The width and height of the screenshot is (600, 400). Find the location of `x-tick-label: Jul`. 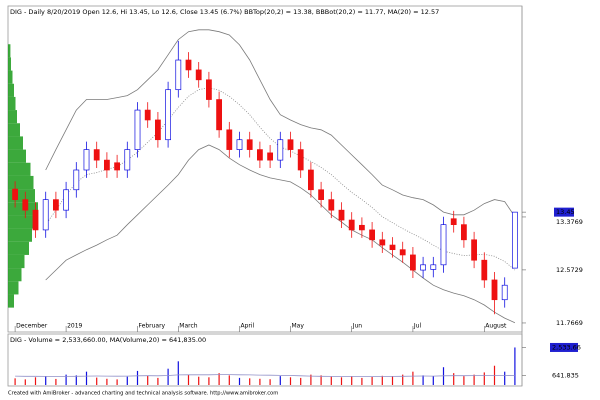

x-tick-label: Jul is located at coordinates (417, 326).